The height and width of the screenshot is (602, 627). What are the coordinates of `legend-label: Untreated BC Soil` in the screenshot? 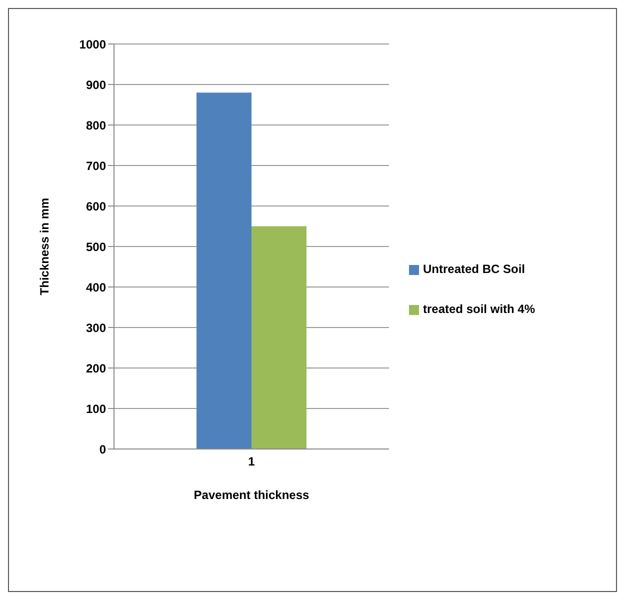 It's located at (474, 269).